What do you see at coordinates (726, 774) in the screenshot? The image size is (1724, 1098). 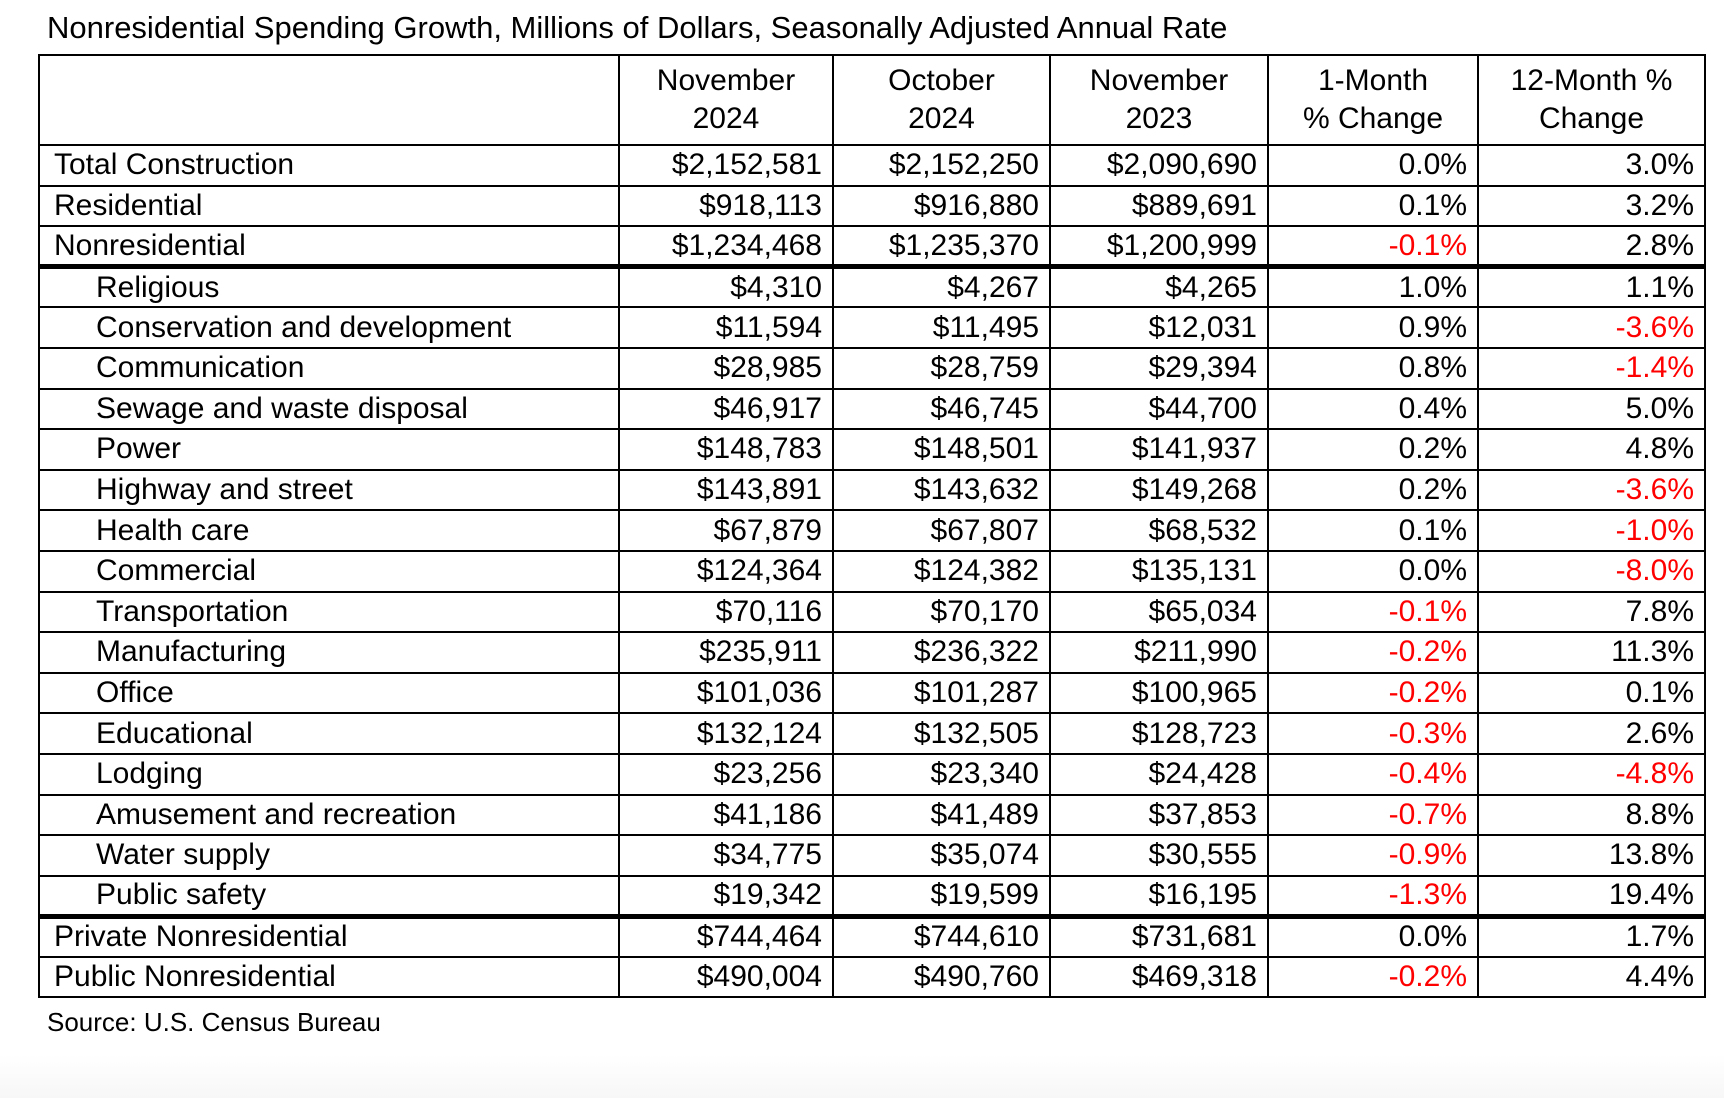 I see `value-cell: $23,256` at bounding box center [726, 774].